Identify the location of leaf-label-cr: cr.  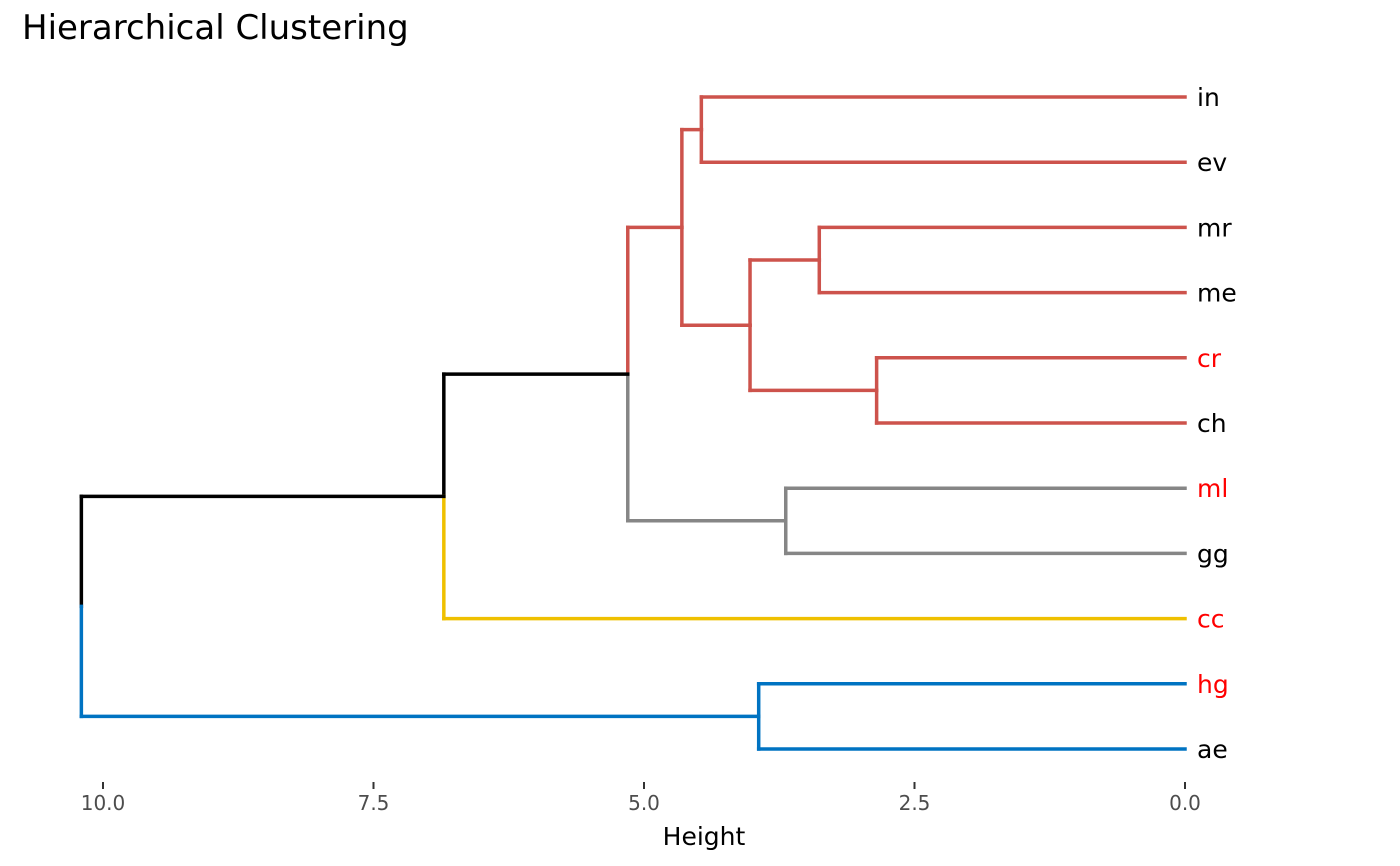
(1209, 358).